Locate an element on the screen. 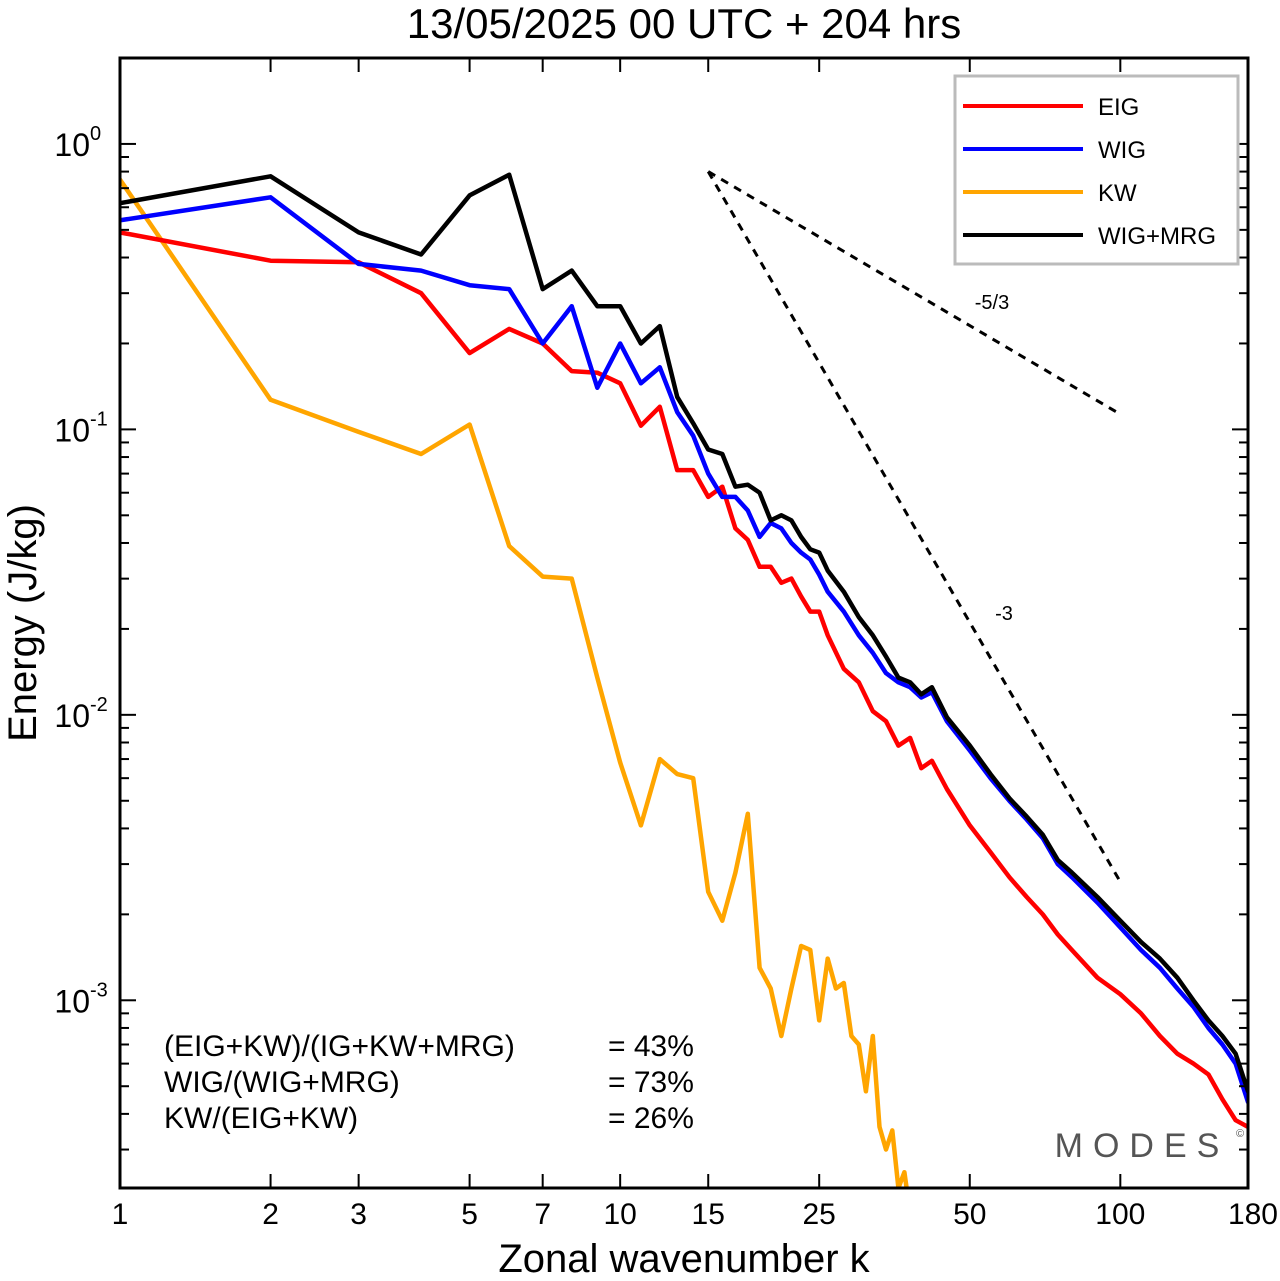  copyright-symbol: © is located at coordinates (1240, 1134).